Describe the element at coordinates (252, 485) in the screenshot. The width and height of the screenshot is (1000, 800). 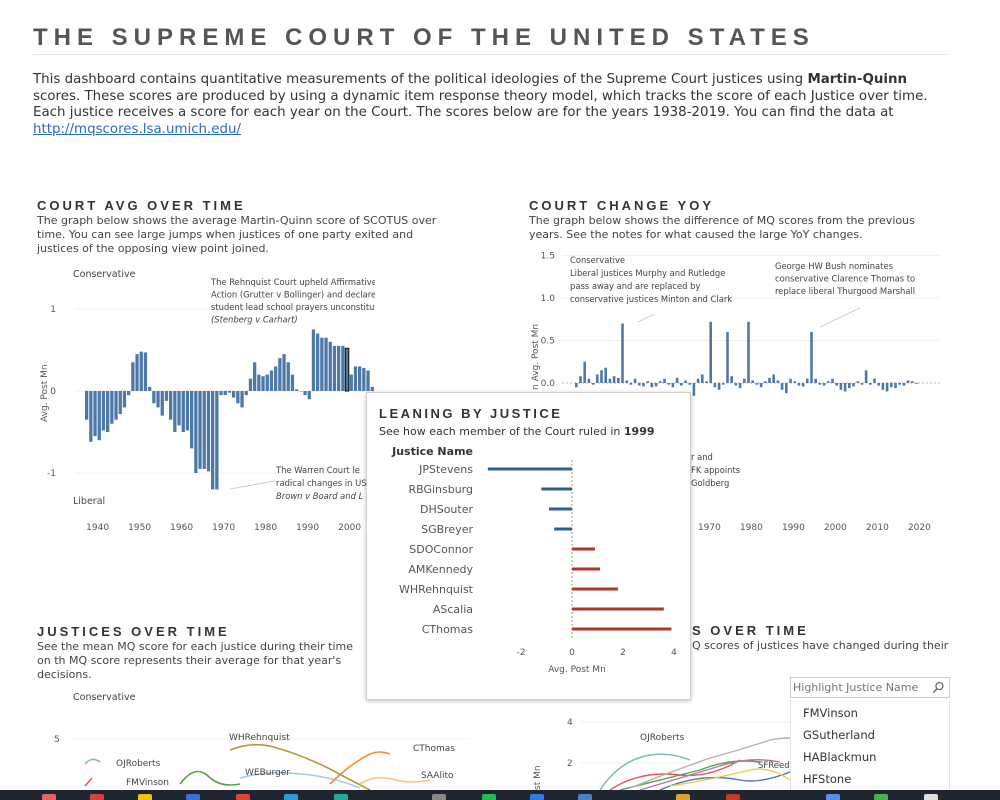
I see `avg-annotation-line` at that location.